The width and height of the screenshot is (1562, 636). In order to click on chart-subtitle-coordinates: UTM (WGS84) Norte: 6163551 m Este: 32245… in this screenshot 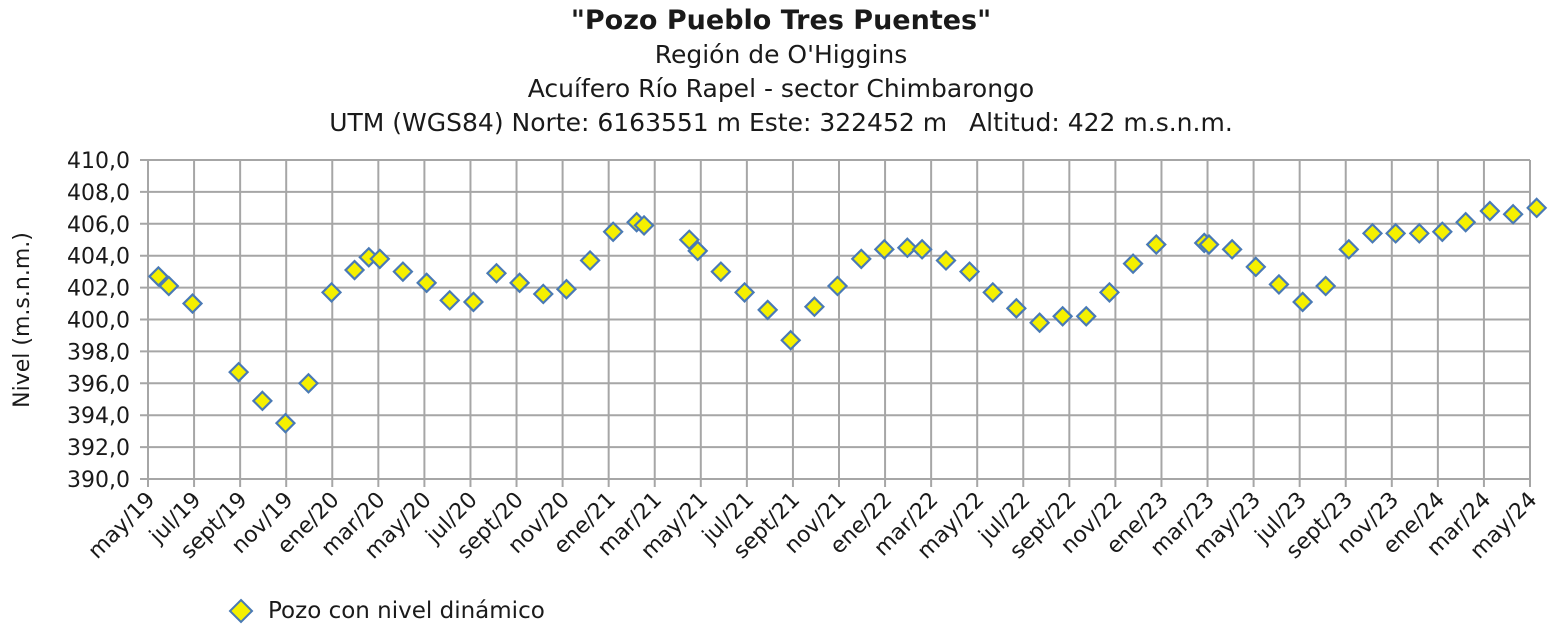, I will do `click(638, 122)`.